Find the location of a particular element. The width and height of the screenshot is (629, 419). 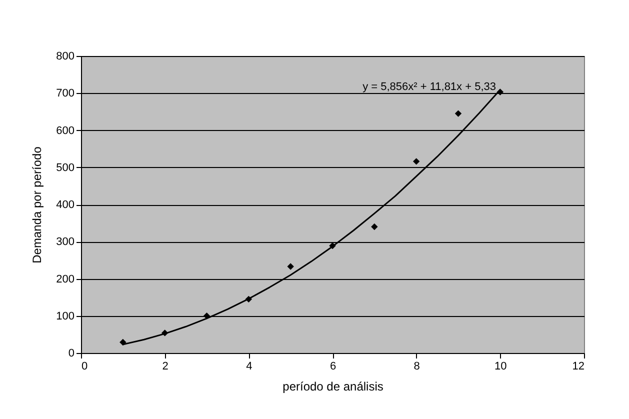

y-tick-label: 800 is located at coordinates (65, 56).